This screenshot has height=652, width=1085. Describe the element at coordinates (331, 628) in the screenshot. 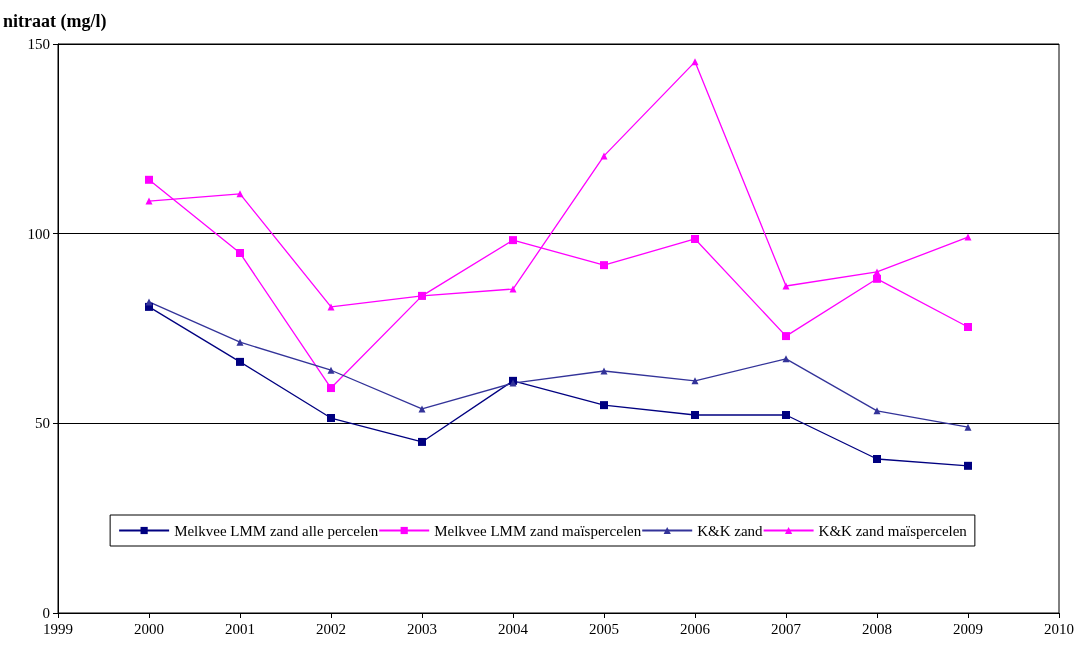

I see `x-tick-label: 2002` at that location.